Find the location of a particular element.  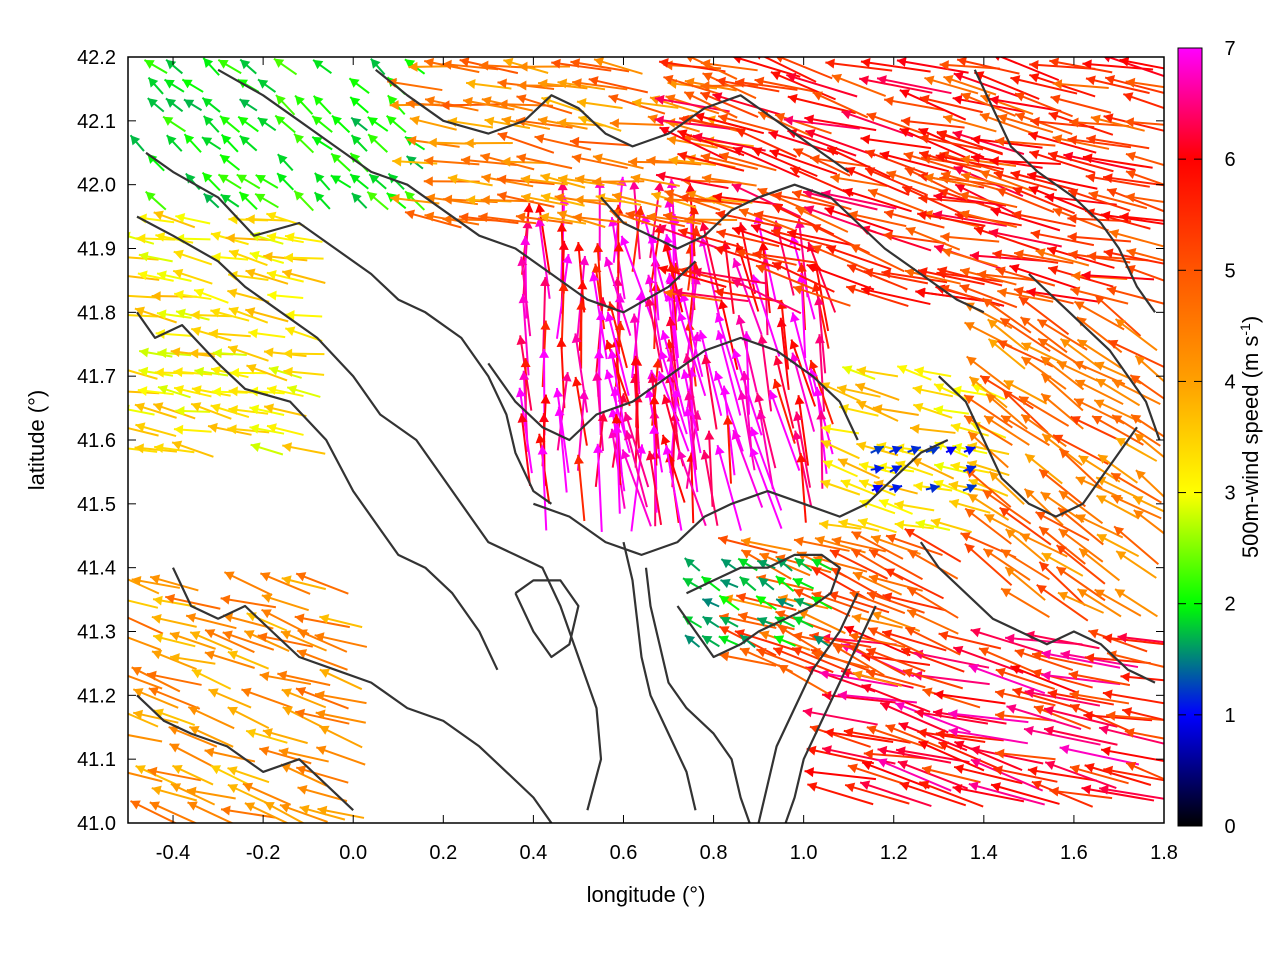

colorbar-tick-label: 4 is located at coordinates (1229, 382).